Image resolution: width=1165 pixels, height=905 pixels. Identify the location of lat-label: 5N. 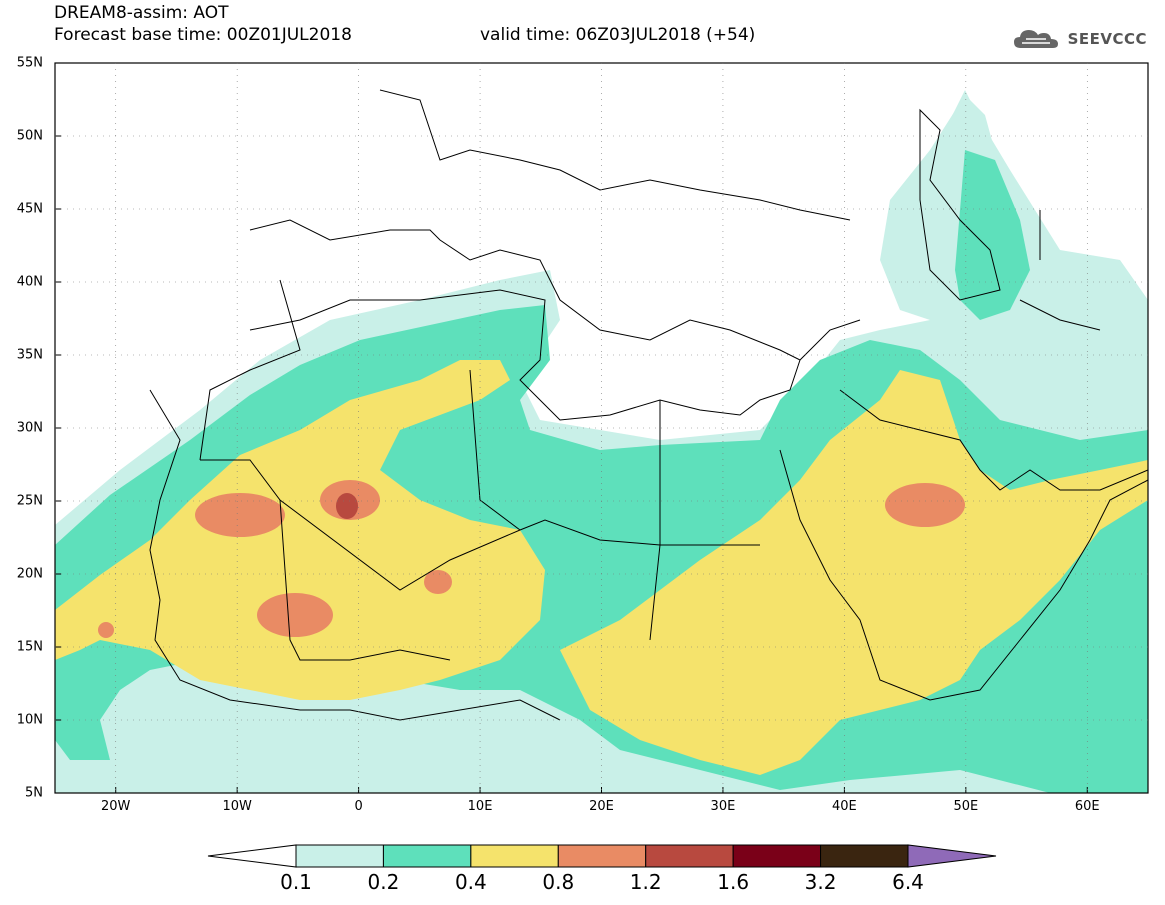
(34, 793).